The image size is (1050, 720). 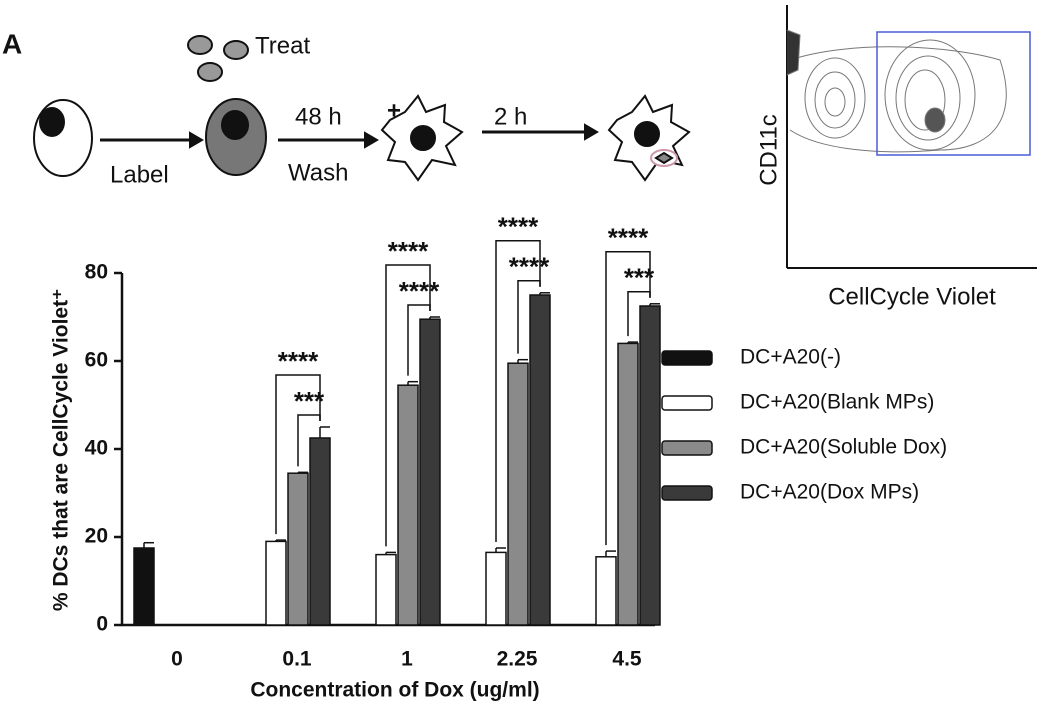 What do you see at coordinates (837, 402) in the screenshot?
I see `legend-label: DC+A20(Blank MPs)` at bounding box center [837, 402].